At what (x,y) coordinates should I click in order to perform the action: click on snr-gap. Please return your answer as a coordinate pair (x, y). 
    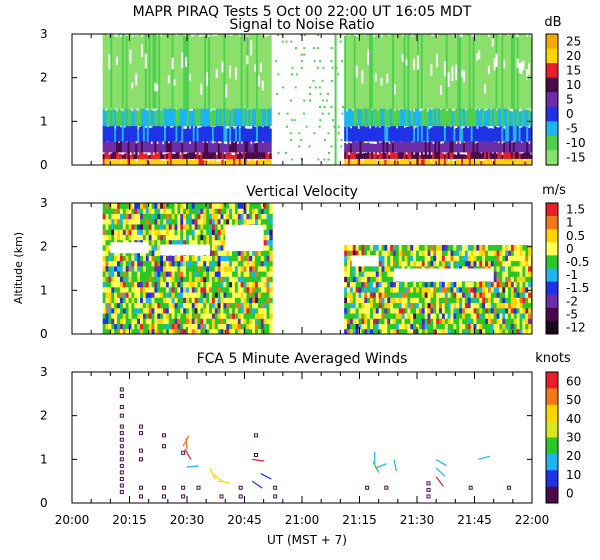
    Looking at the image, I should click on (456, 72).